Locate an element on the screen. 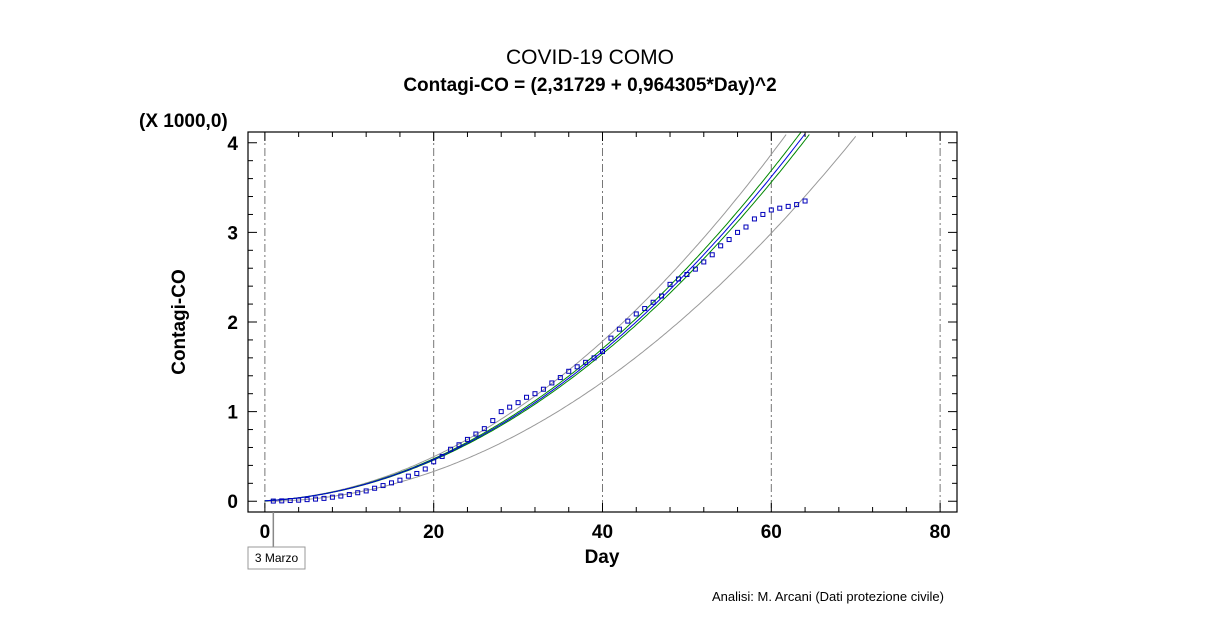 This screenshot has width=1205, height=643. x-tick-label: 60 is located at coordinates (771, 532).